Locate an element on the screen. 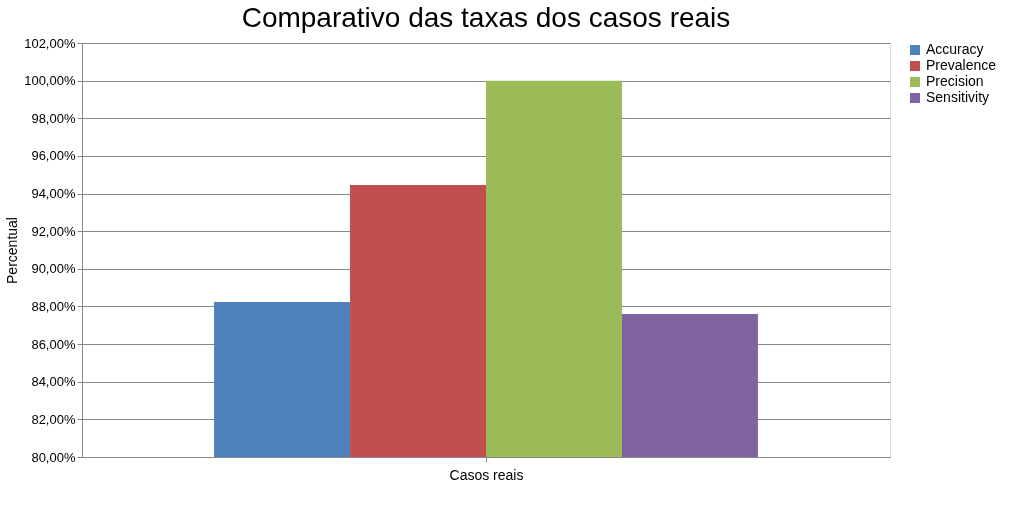 The height and width of the screenshot is (530, 1024). y-tick-label: 88,00% is located at coordinates (53, 306).